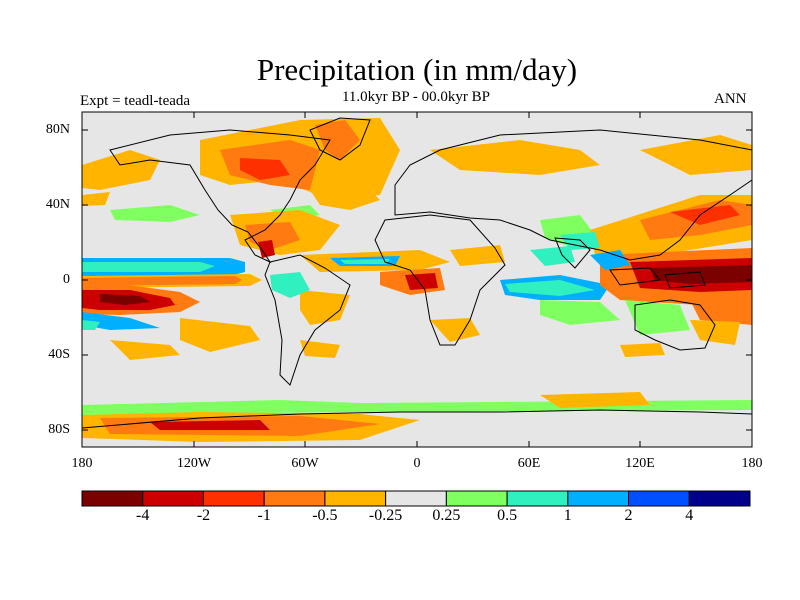 The width and height of the screenshot is (800, 600). I want to click on colorbar-label: -0.5, so click(325, 515).